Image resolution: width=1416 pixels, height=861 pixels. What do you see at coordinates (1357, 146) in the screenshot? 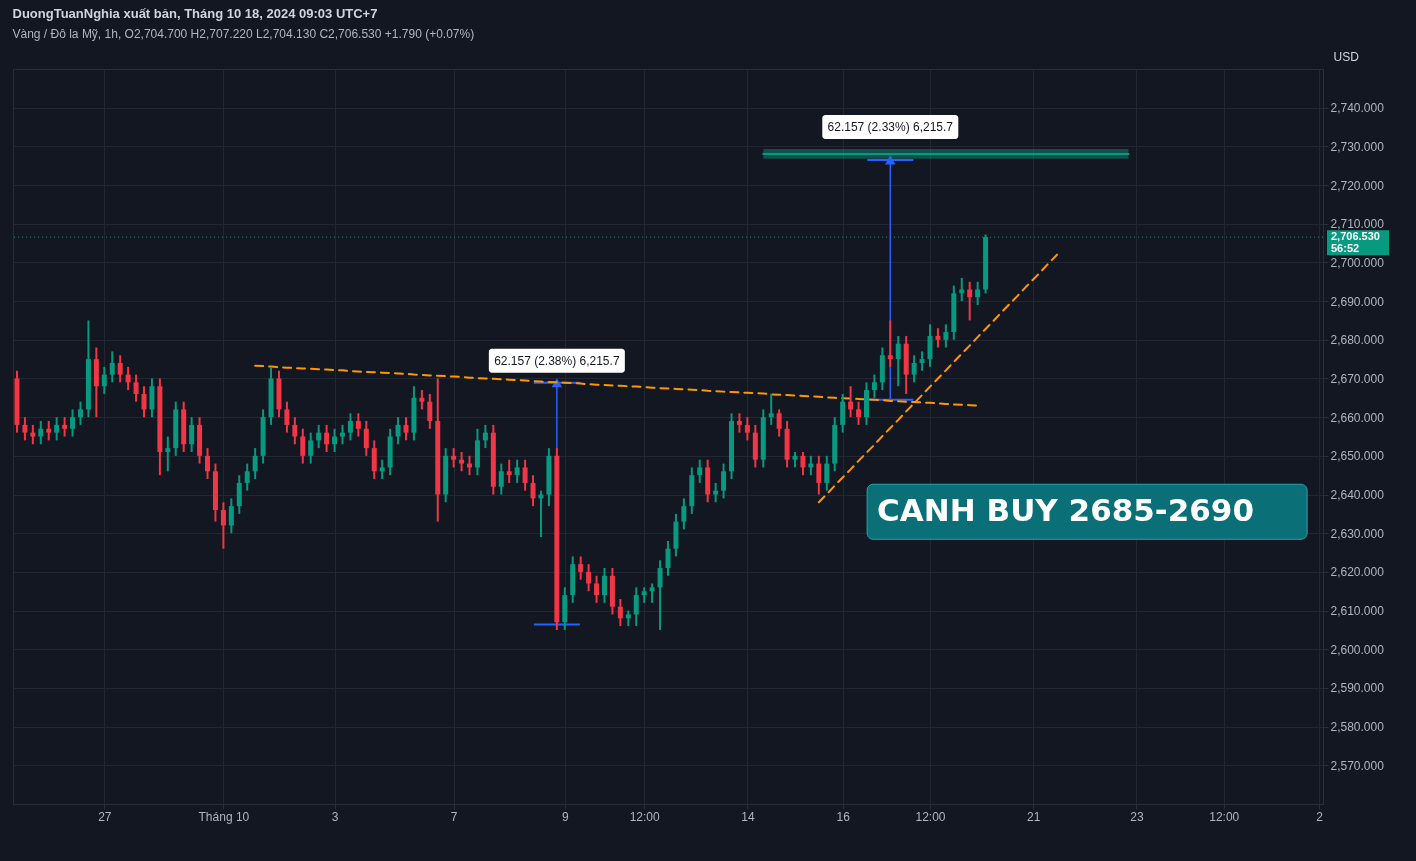
I see `y-tick-label: 2,730.000` at bounding box center [1357, 146].